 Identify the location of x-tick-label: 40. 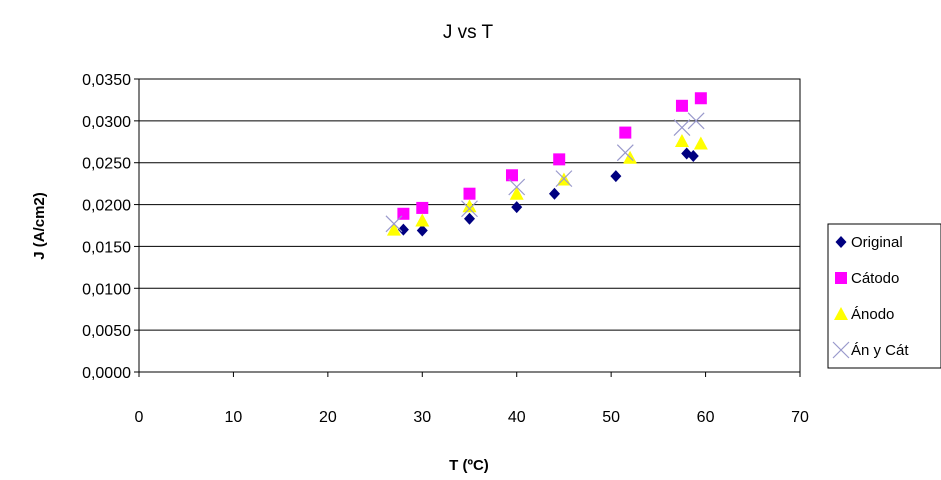
(517, 417).